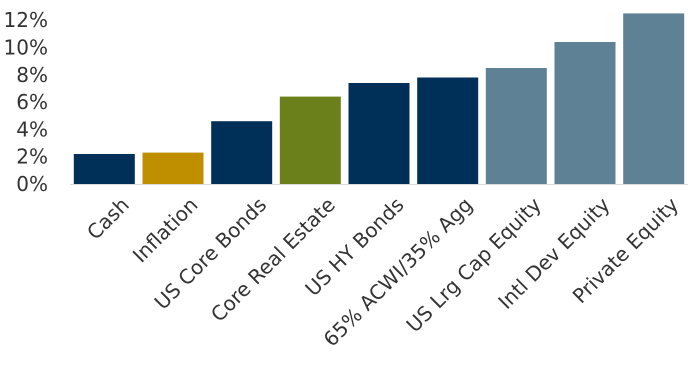 The width and height of the screenshot is (688, 370). What do you see at coordinates (379, 133) in the screenshot?
I see `bar-us-hy-bonds` at bounding box center [379, 133].